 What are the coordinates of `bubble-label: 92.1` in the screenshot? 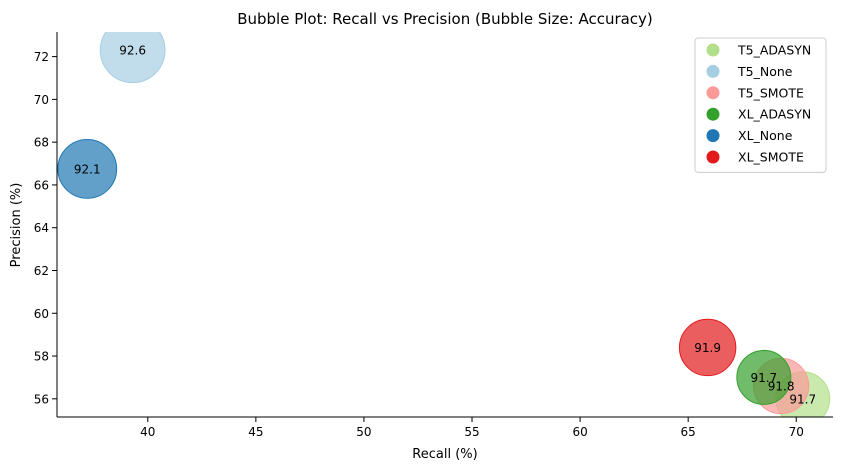 It's located at (87, 169).